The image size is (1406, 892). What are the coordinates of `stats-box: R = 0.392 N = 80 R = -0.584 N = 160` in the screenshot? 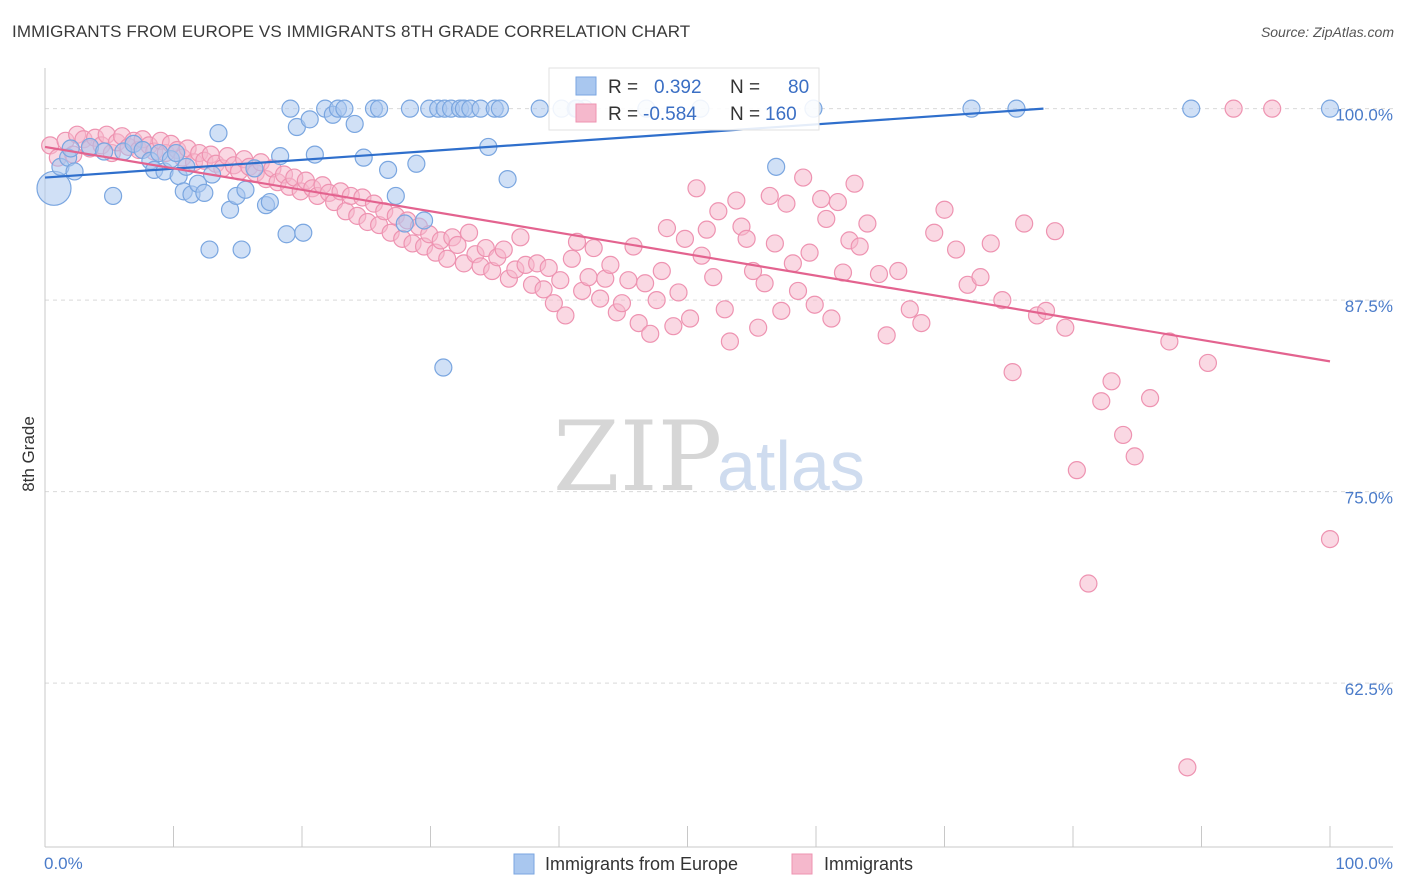 It's located at (684, 99).